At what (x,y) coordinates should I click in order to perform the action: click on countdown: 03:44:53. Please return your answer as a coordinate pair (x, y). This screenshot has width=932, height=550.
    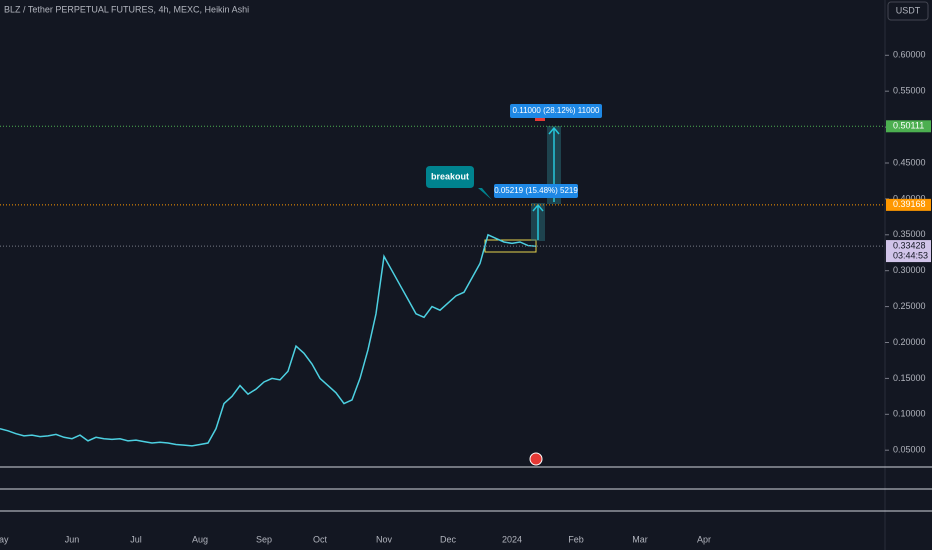
    Looking at the image, I should click on (910, 255).